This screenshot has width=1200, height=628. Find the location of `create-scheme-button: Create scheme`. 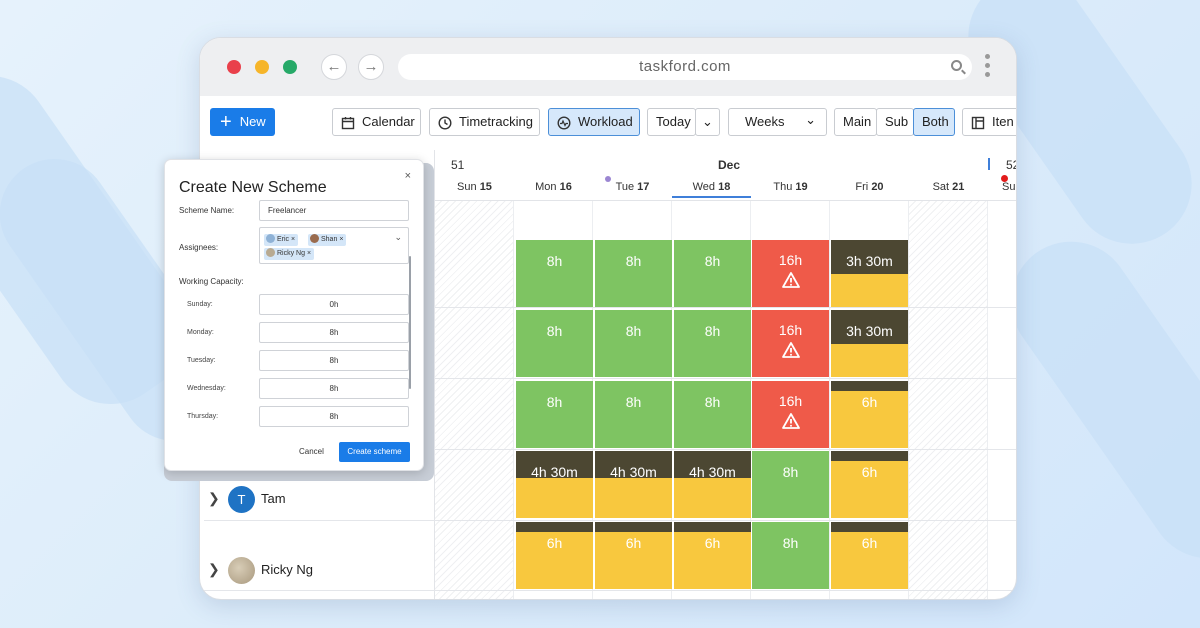

create-scheme-button: Create scheme is located at coordinates (374, 452).